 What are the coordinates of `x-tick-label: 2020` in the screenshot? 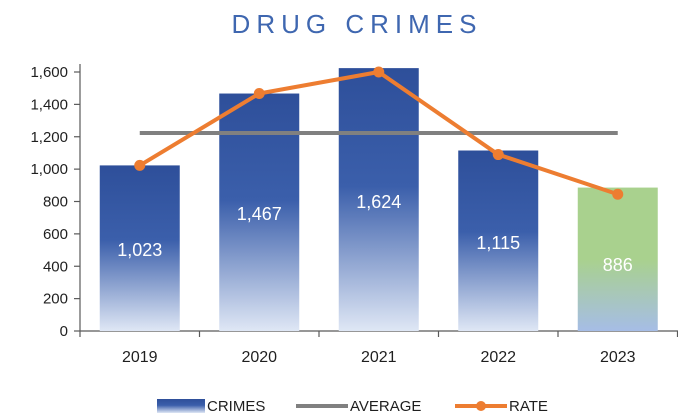 It's located at (259, 357).